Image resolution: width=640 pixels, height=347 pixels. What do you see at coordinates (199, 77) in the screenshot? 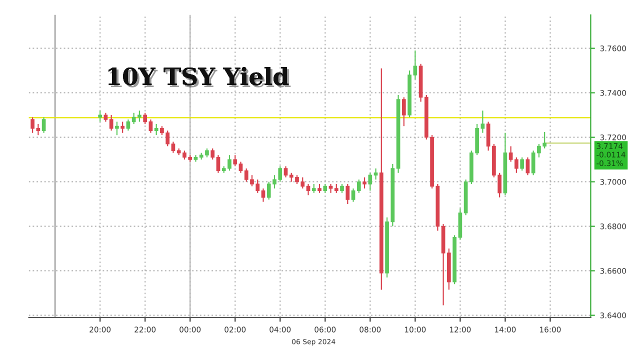
I see `text: 10Y TSY Yield` at bounding box center [199, 77].